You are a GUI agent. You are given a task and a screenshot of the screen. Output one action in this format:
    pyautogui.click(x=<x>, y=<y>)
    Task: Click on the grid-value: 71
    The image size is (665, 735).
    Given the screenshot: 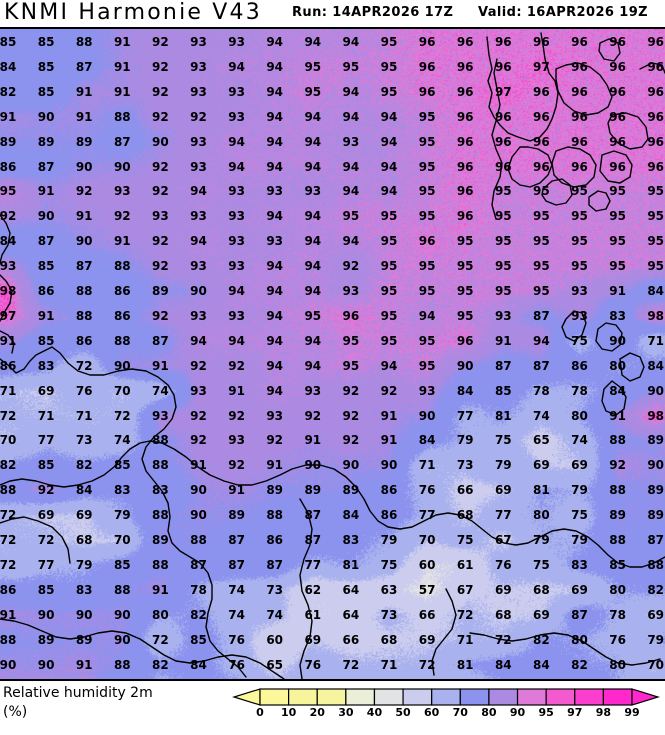 What is the action you would take?
    pyautogui.click(x=8, y=390)
    